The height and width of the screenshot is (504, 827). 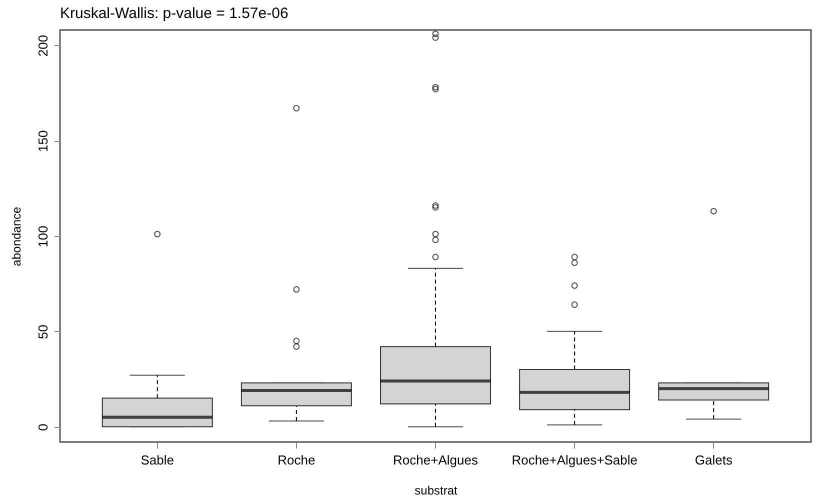 What do you see at coordinates (174, 13) in the screenshot?
I see `chart-title: Kruskal-Wallis: p-value = 1.57e-06` at bounding box center [174, 13].